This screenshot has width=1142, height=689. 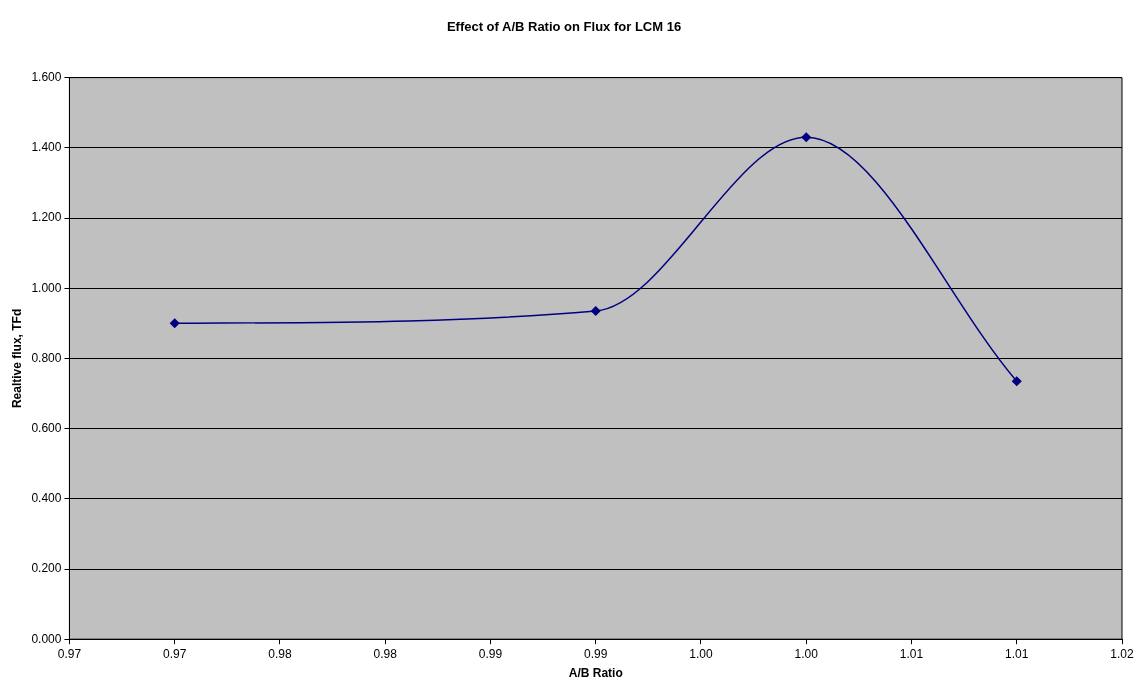 What do you see at coordinates (46, 217) in the screenshot?
I see `y-tick-label: 1.200` at bounding box center [46, 217].